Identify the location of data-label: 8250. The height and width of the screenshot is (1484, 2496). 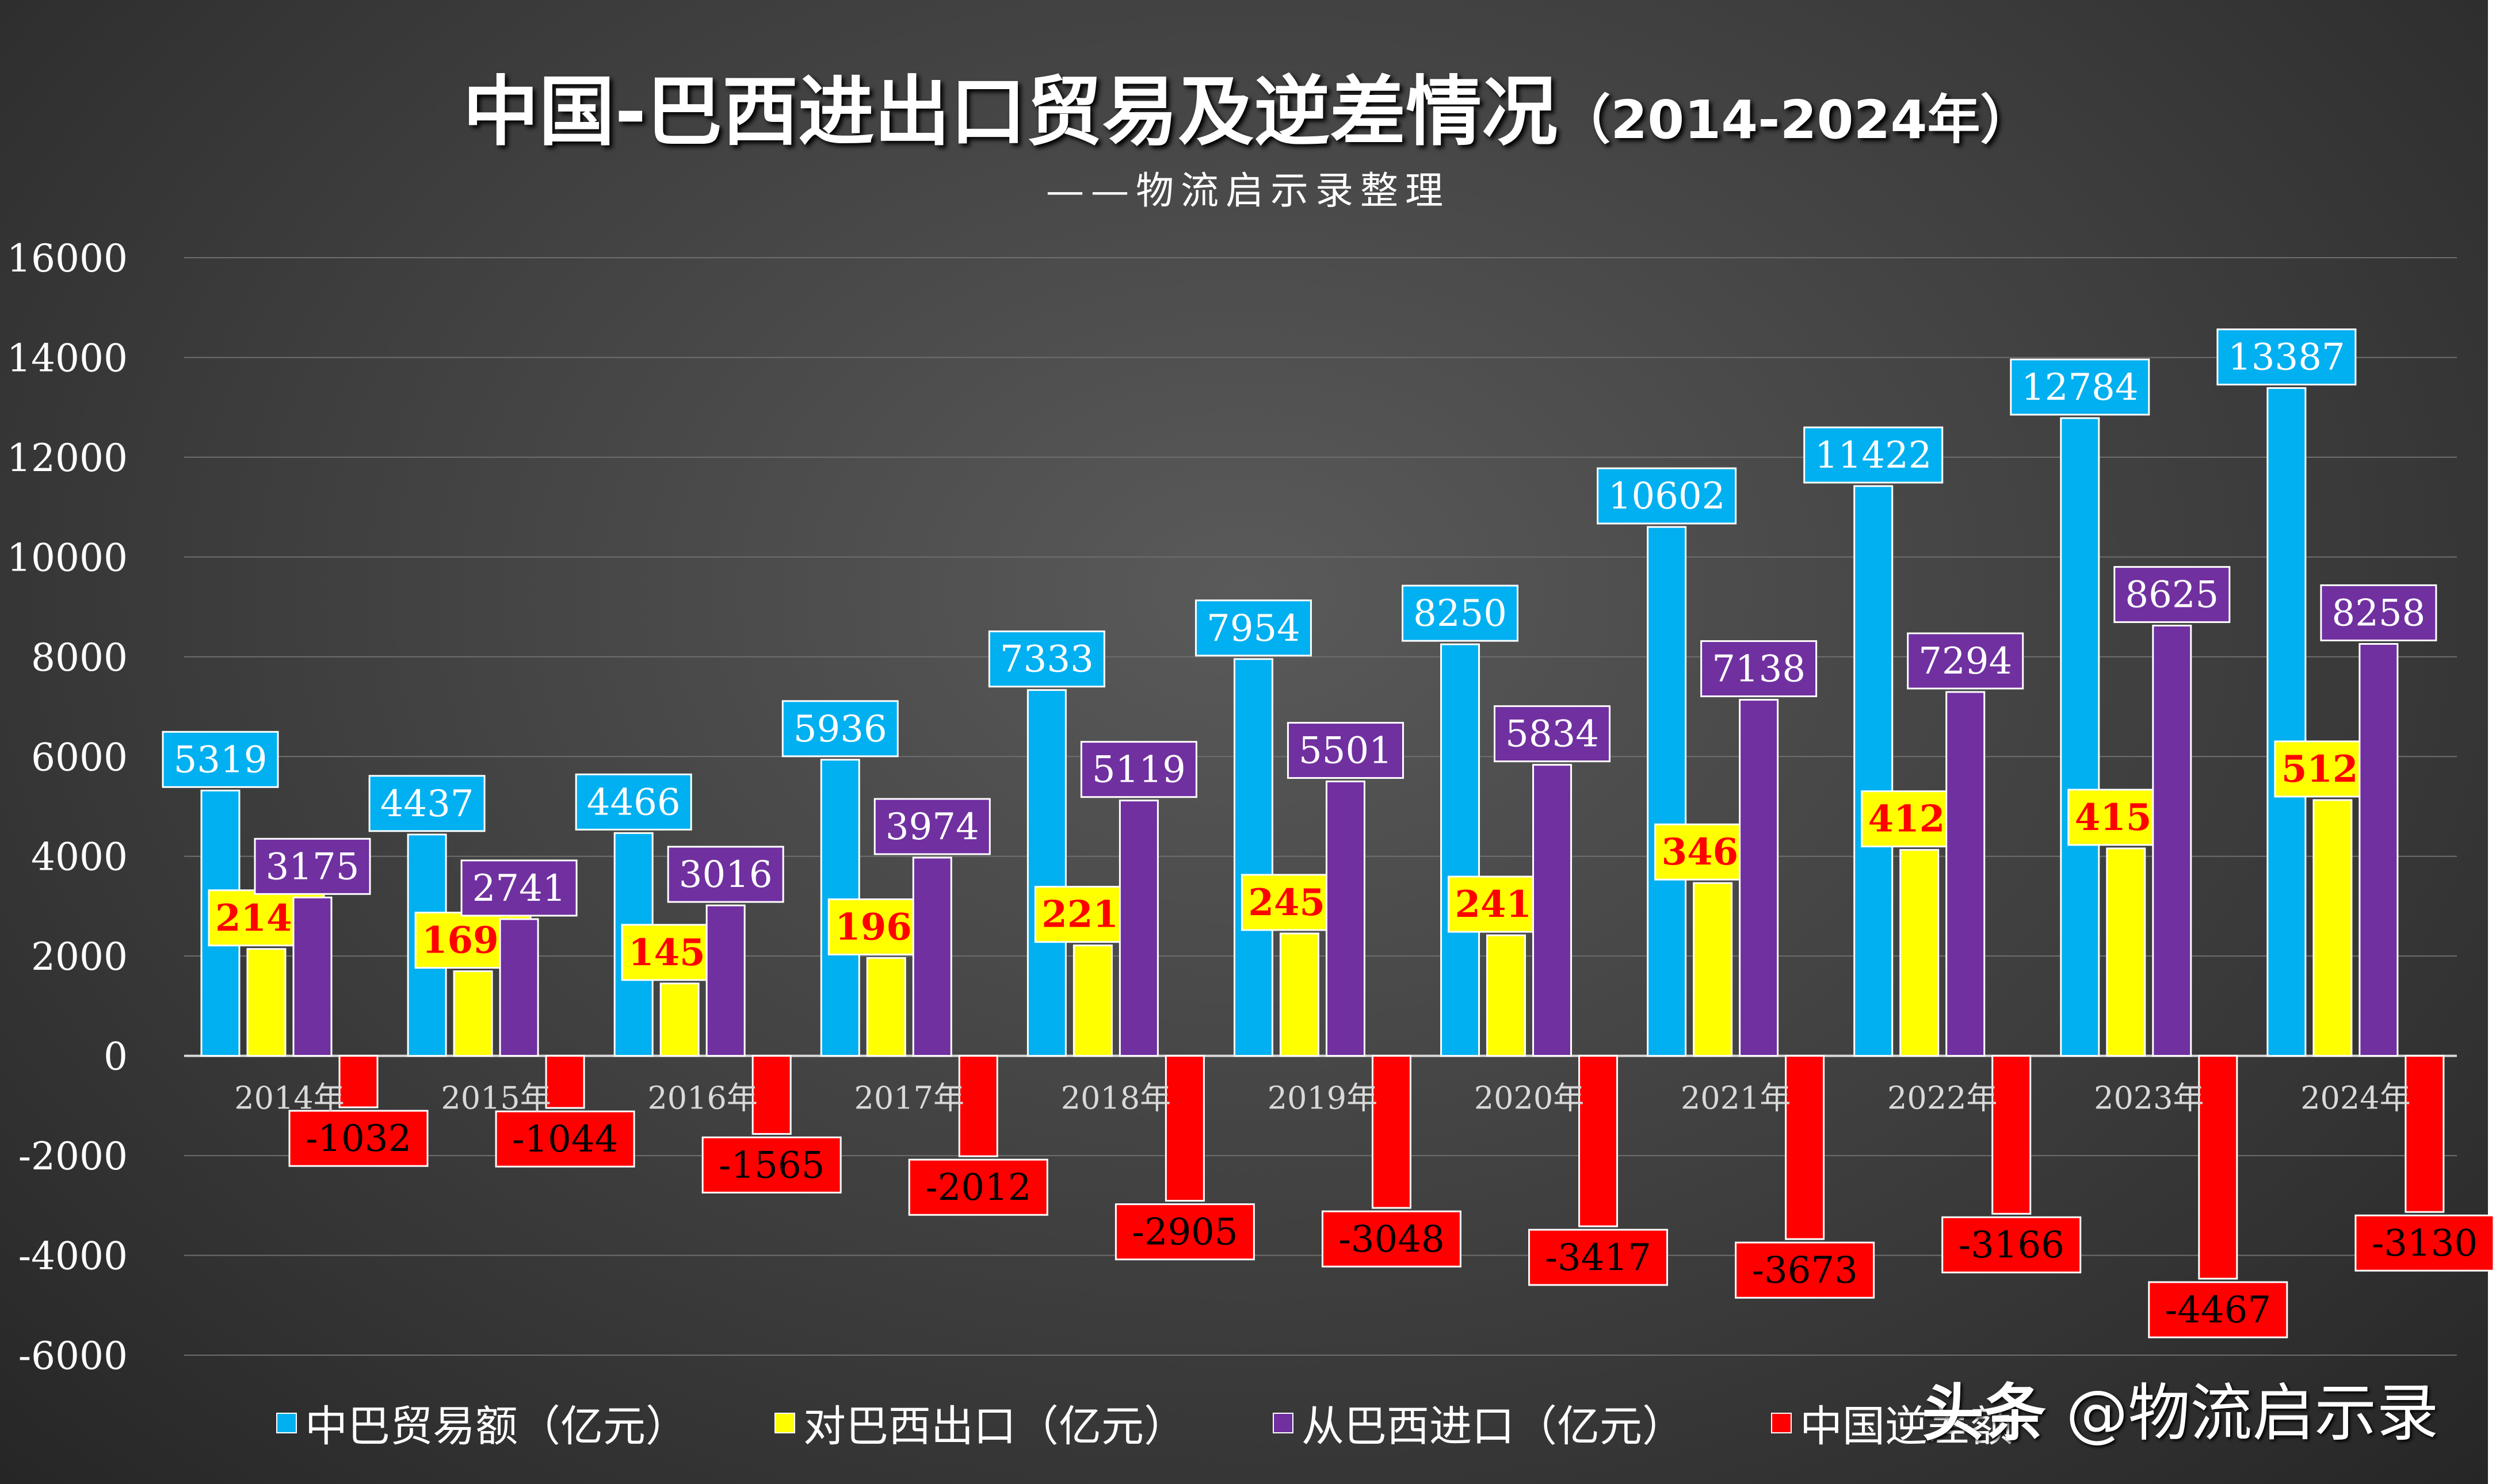
(1460, 613).